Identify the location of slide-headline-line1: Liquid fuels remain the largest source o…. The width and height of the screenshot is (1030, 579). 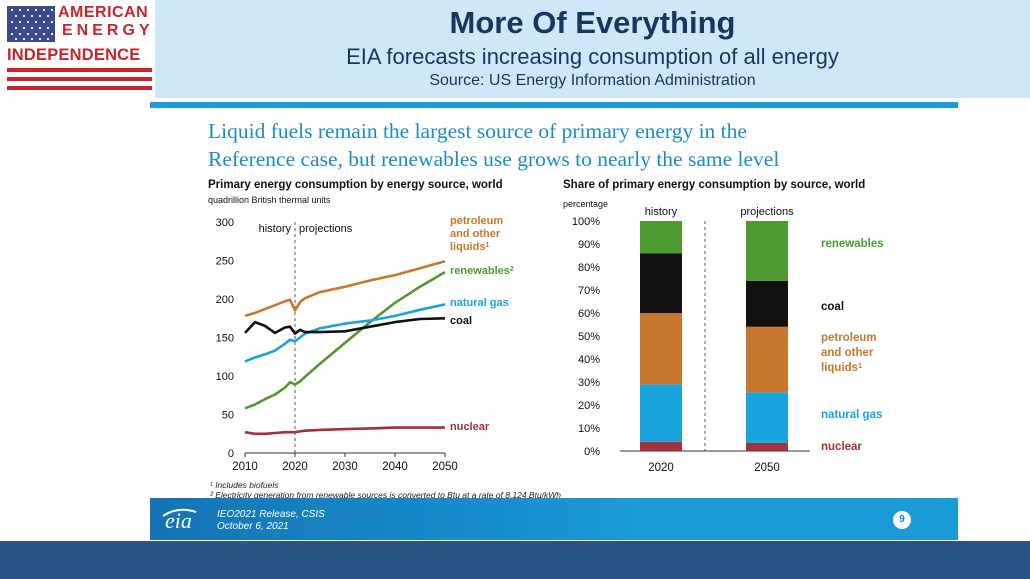
(477, 131).